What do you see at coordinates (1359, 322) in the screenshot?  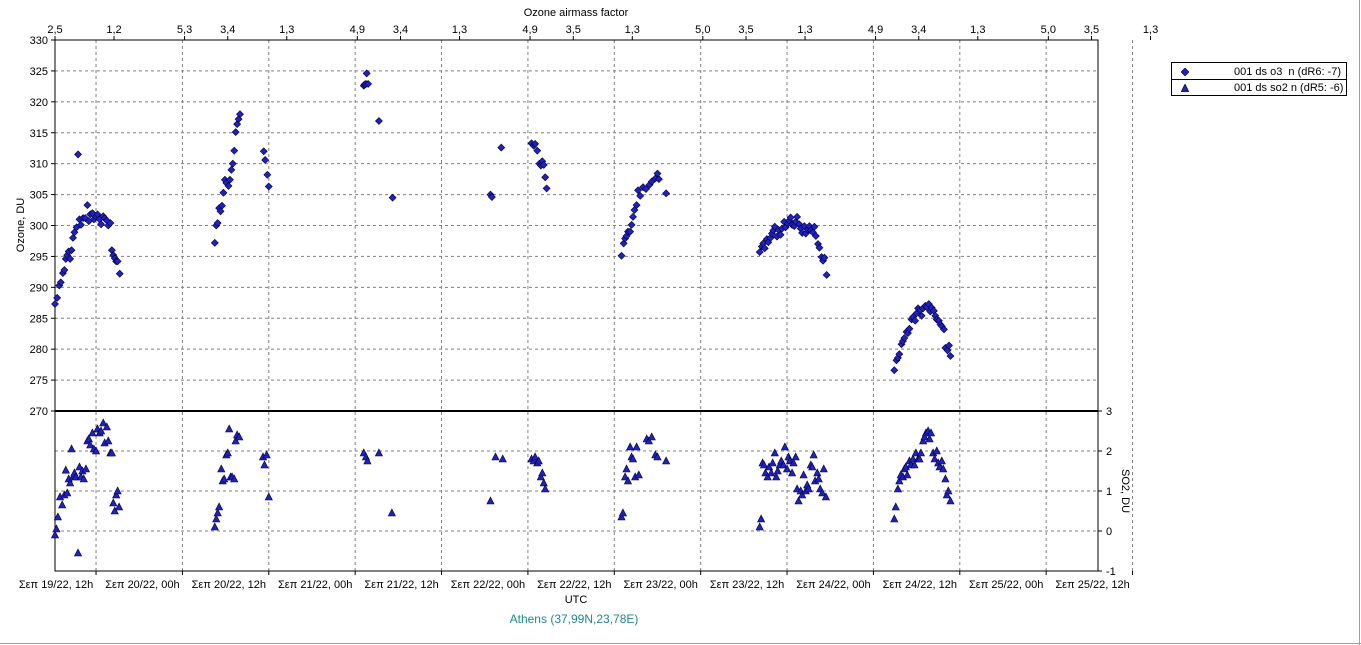 I see `window-border-right` at bounding box center [1359, 322].